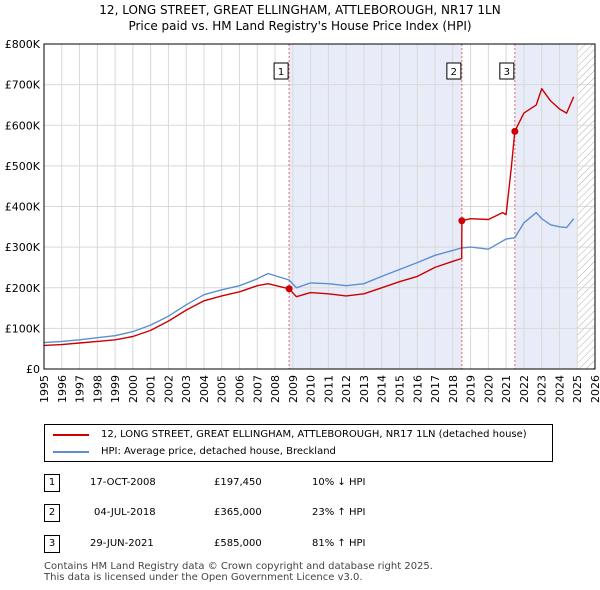 This screenshot has height=590, width=600. I want to click on sale-marker-label: 1, so click(281, 72).